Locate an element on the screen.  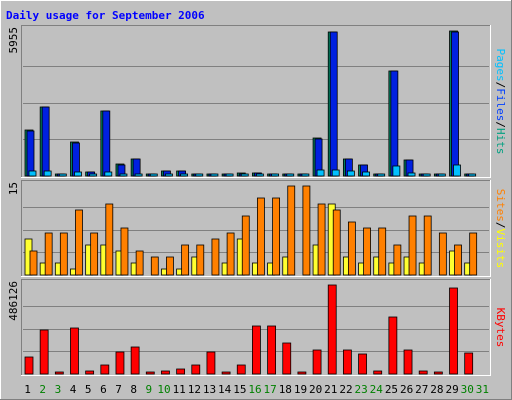
axis-label-sites-visits: Sites/Visits is located at coordinates (500, 229).